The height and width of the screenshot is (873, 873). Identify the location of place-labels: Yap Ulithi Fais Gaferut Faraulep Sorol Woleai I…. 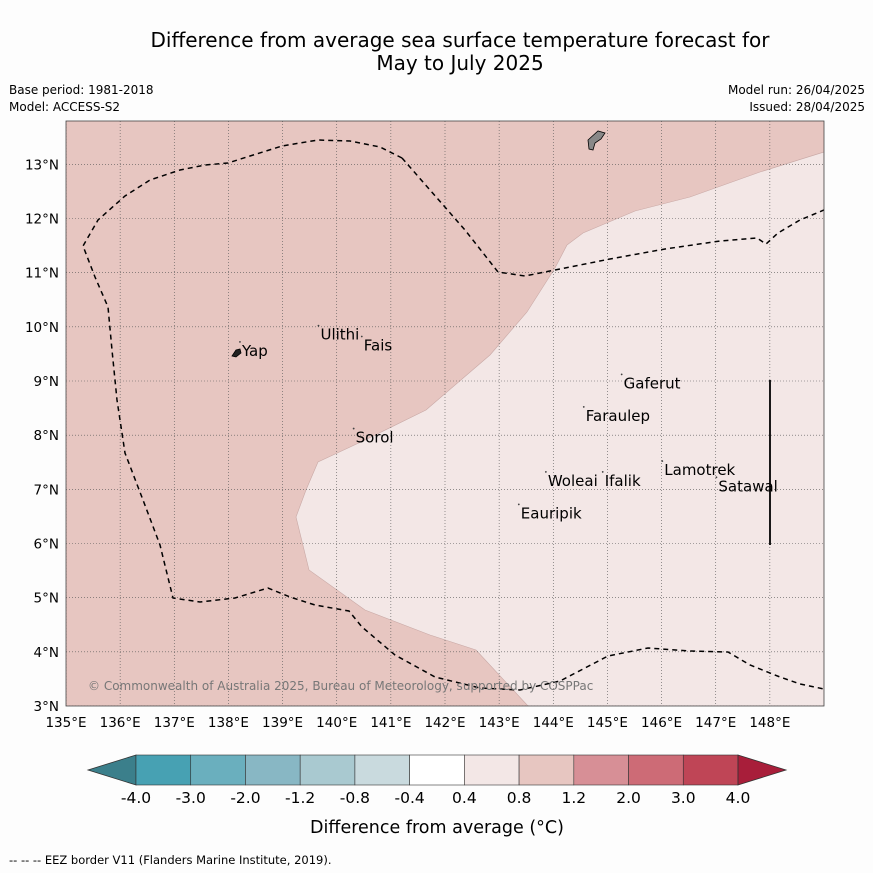
(508, 423).